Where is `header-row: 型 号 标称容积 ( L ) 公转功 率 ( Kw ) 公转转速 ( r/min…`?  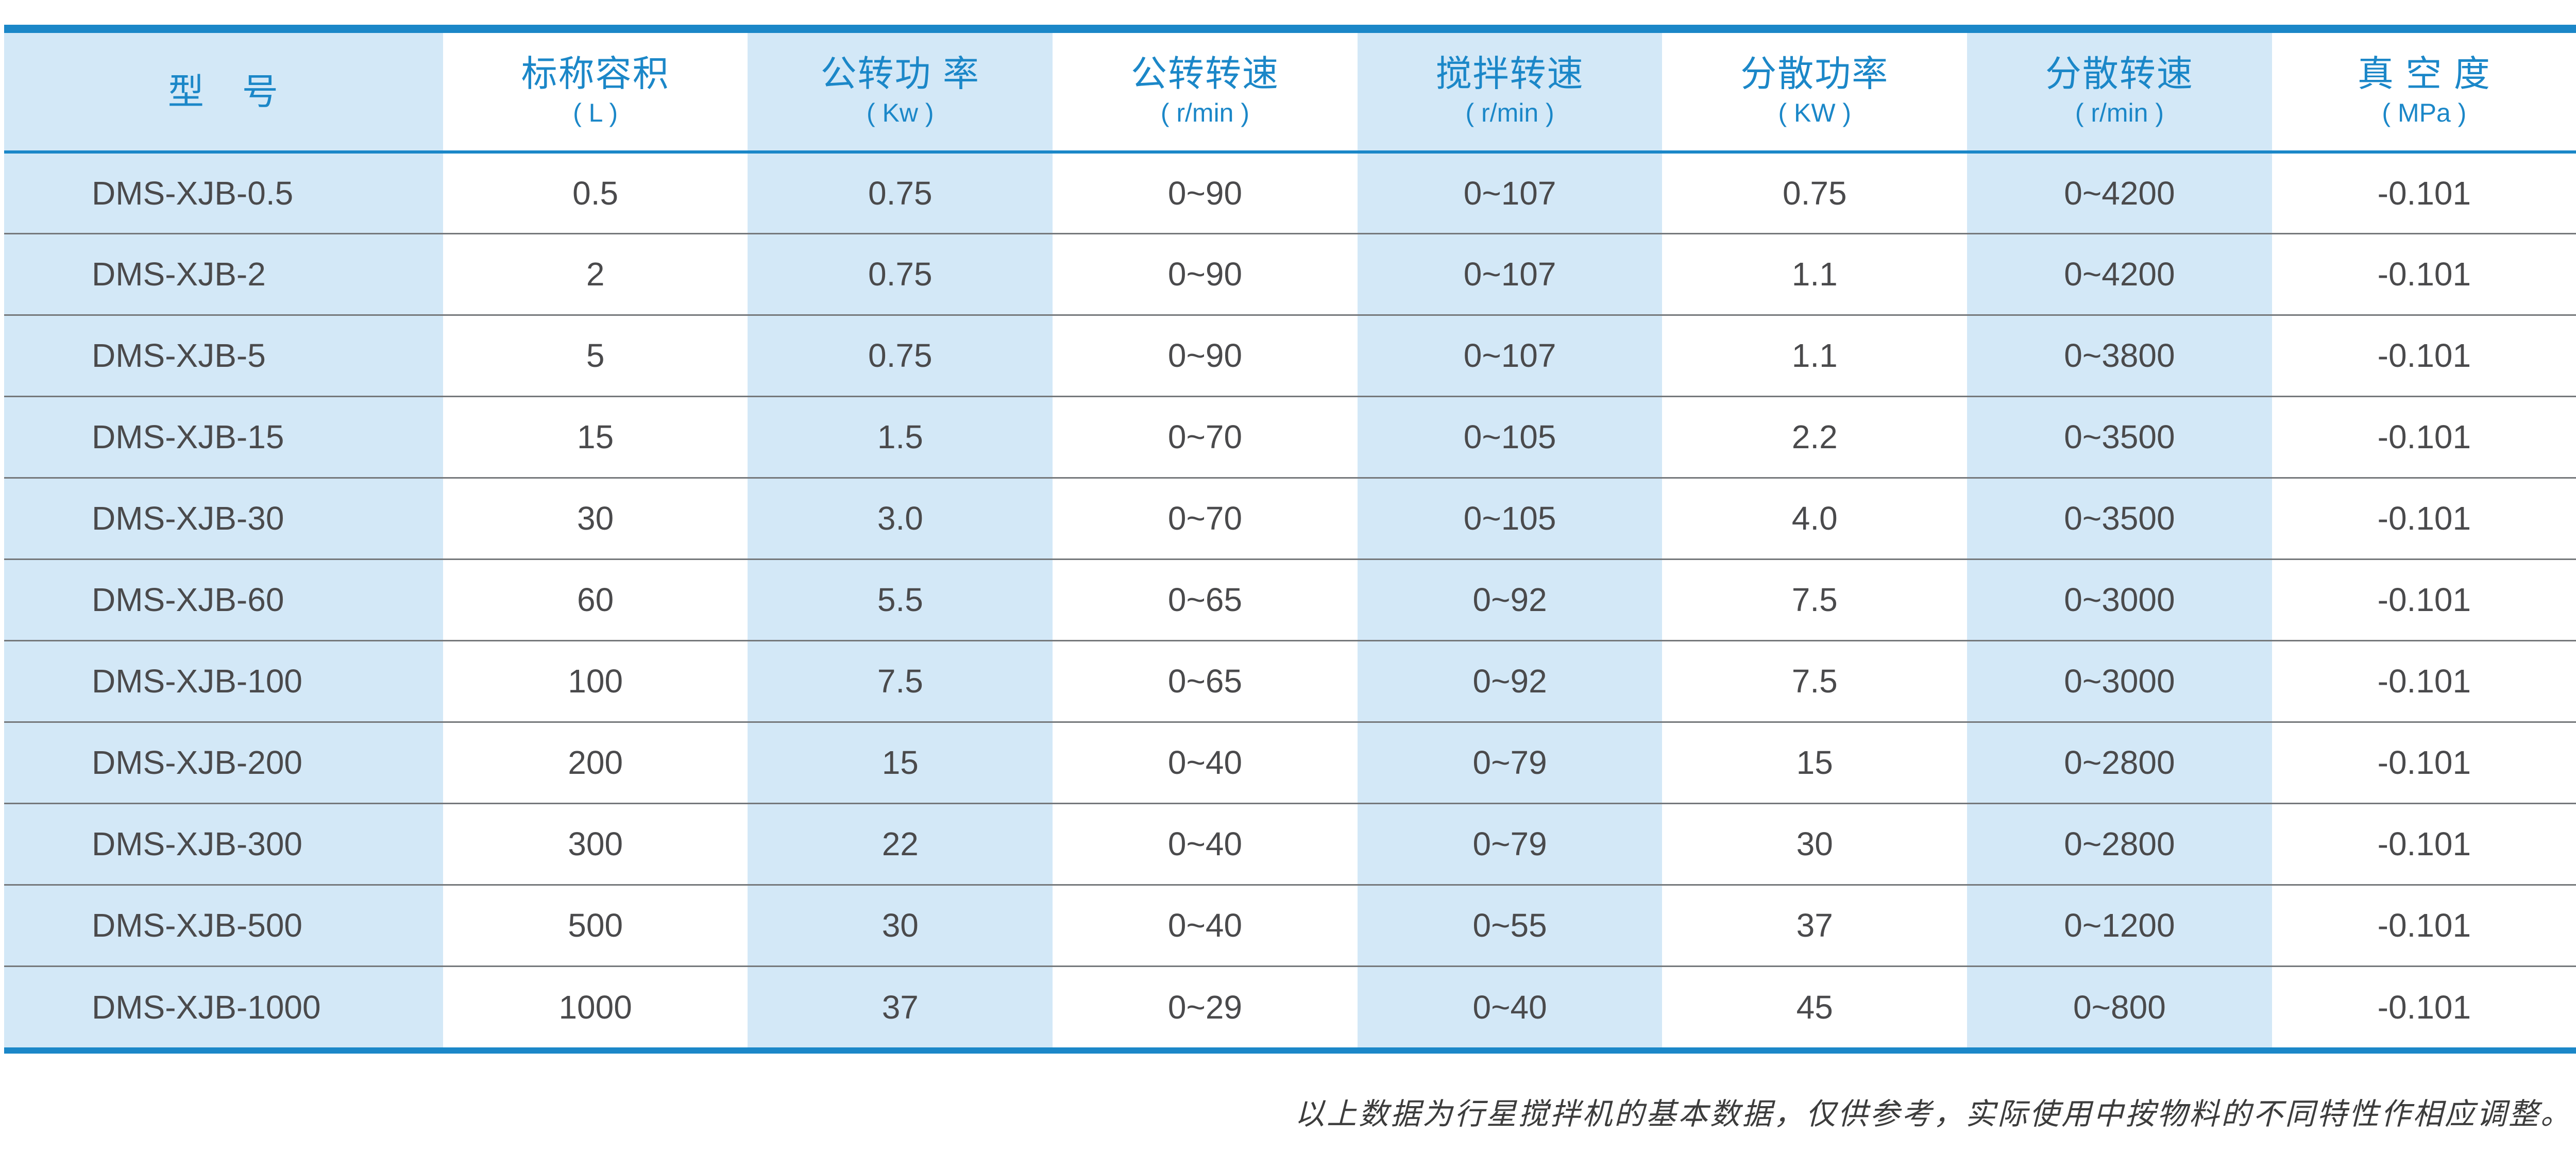 header-row: 型 号 标称容积 ( L ) 公转功 率 ( Kw ) 公转转速 ( r/min… is located at coordinates (1290, 93).